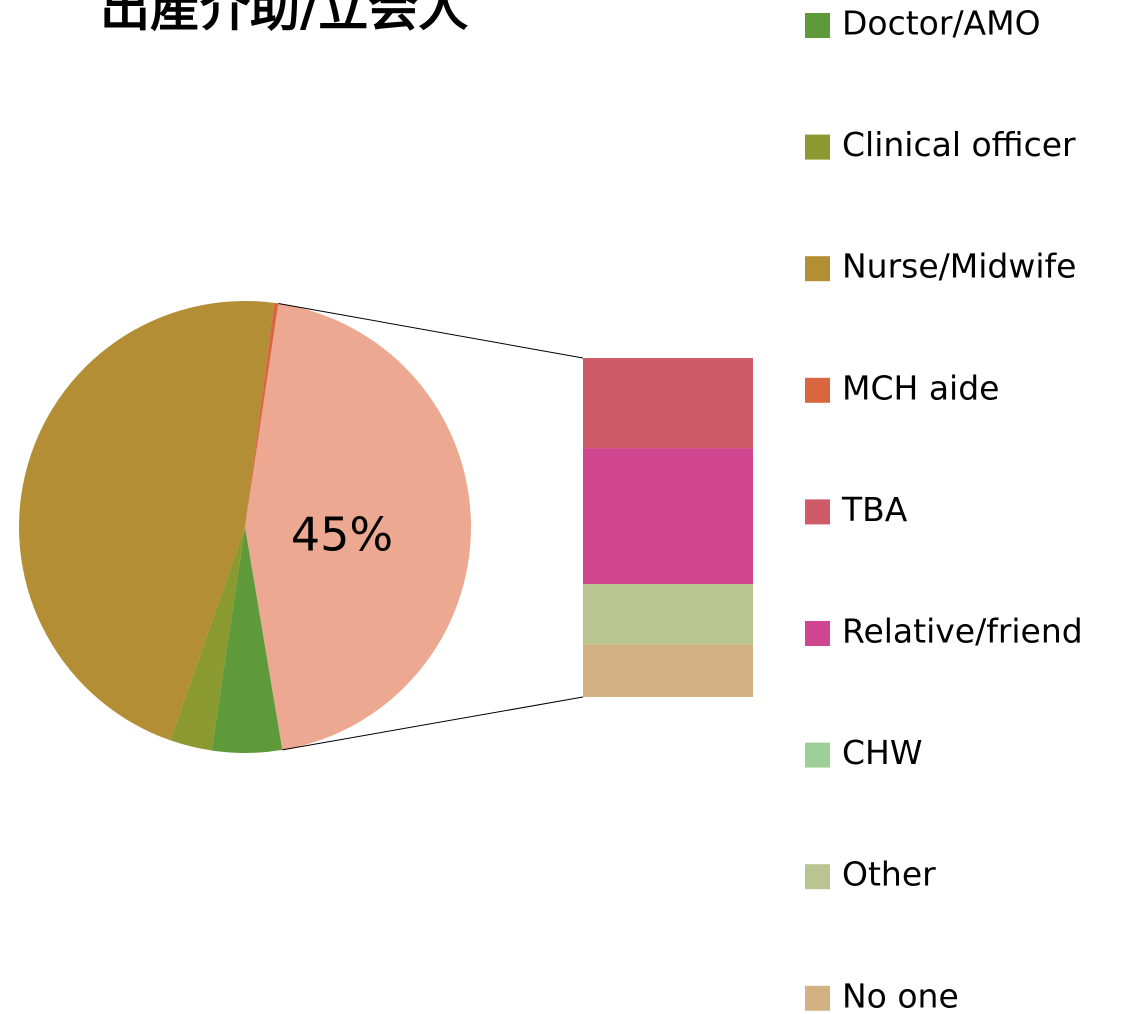  I want to click on legend-label: Doctor/AMO, so click(941, 23).